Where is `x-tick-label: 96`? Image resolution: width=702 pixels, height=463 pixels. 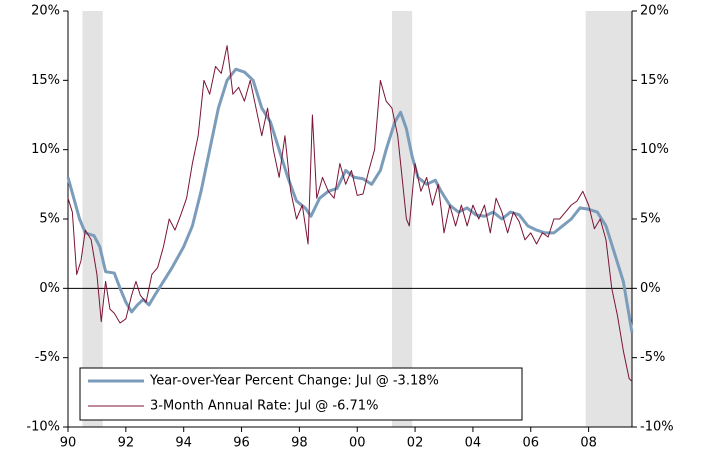 x-tick-label: 96 is located at coordinates (241, 443).